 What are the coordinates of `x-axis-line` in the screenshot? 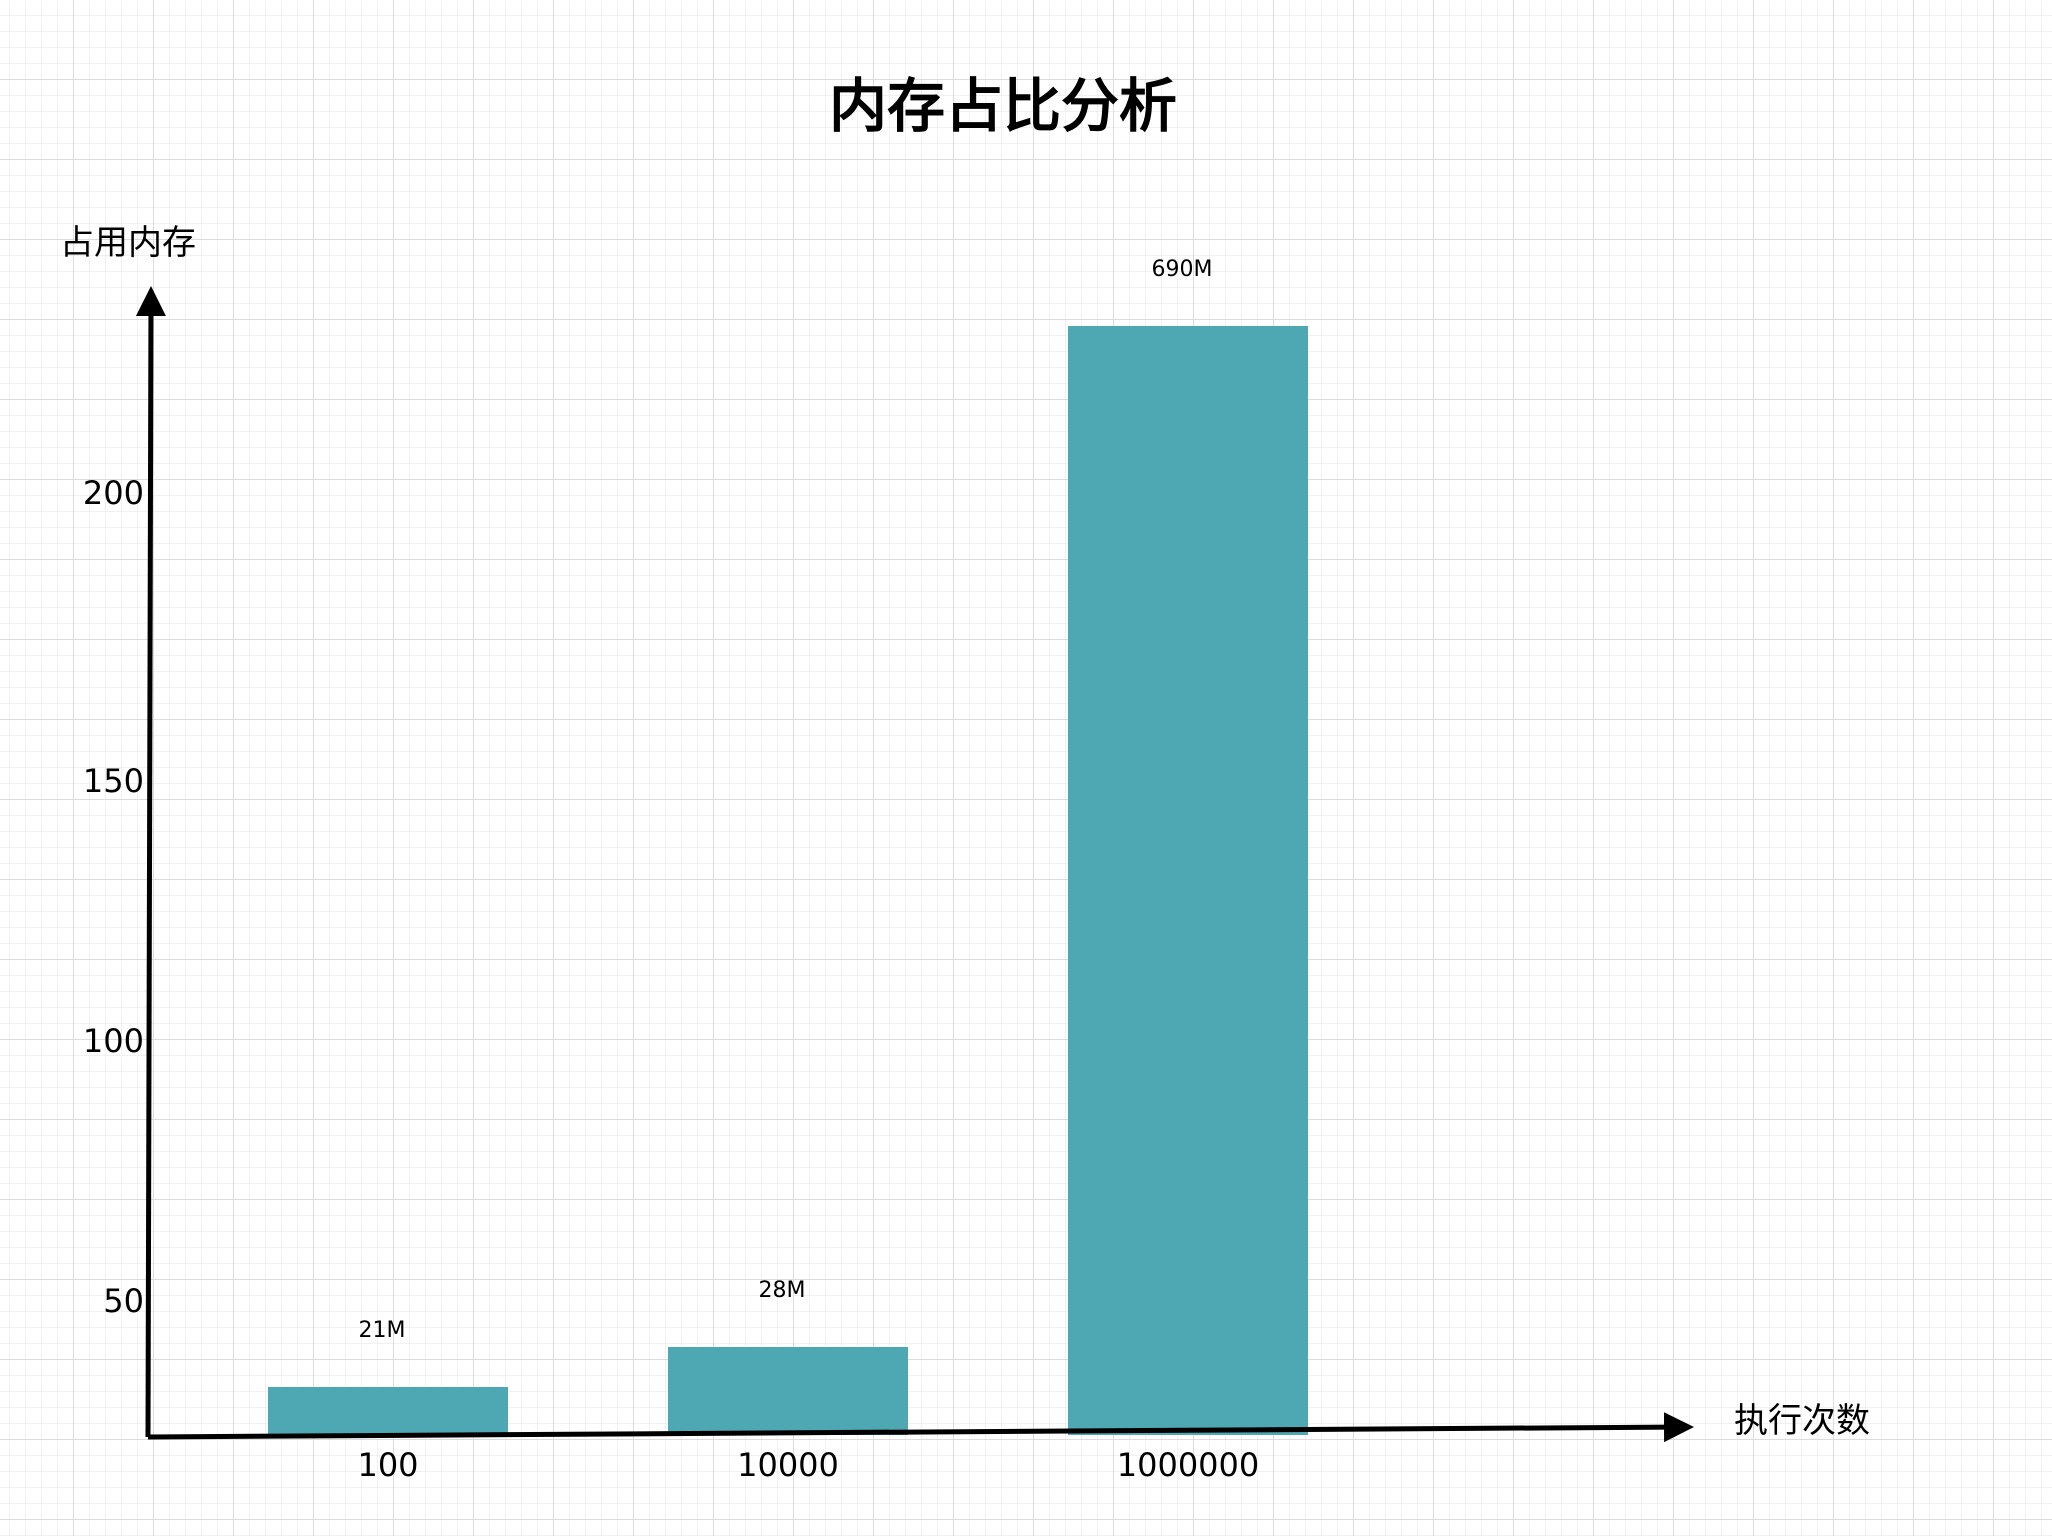 It's located at (920, 1427).